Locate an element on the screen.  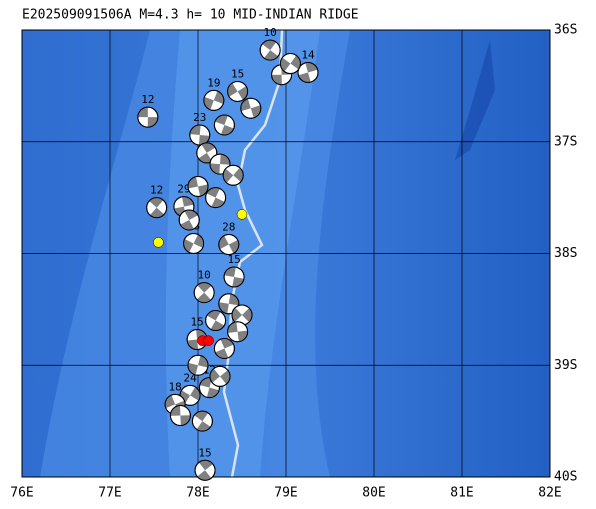
y-tick-label: 37S is located at coordinates (565, 141).